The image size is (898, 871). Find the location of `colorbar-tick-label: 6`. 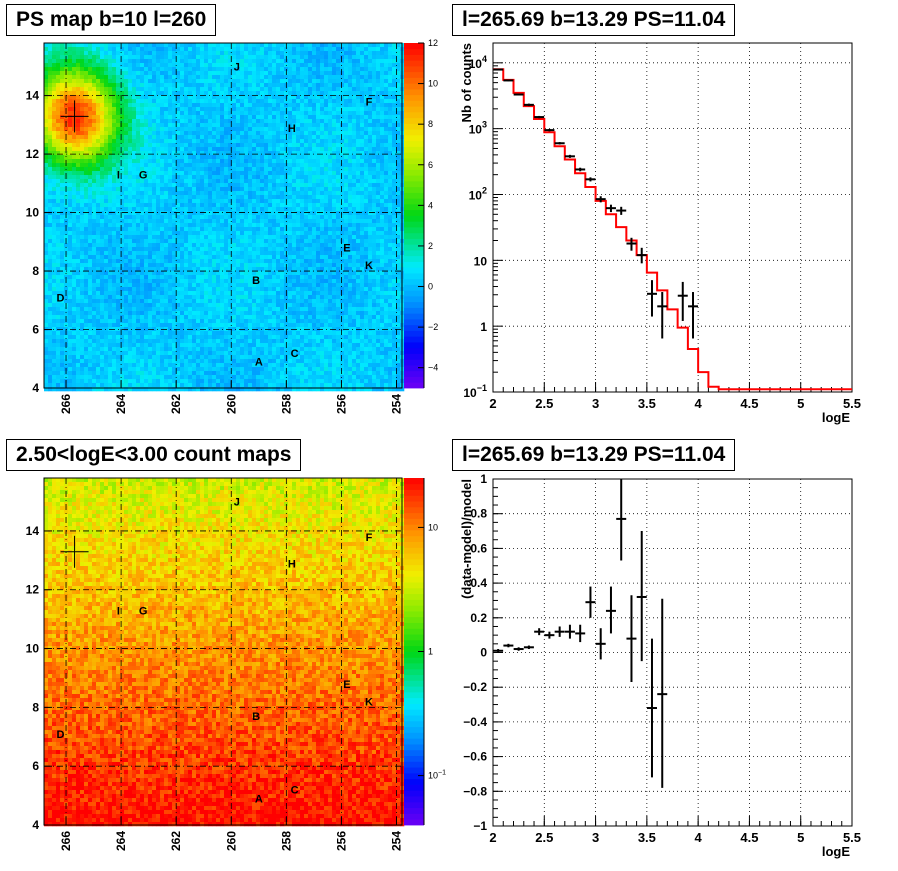

colorbar-tick-label: 6 is located at coordinates (430, 165).